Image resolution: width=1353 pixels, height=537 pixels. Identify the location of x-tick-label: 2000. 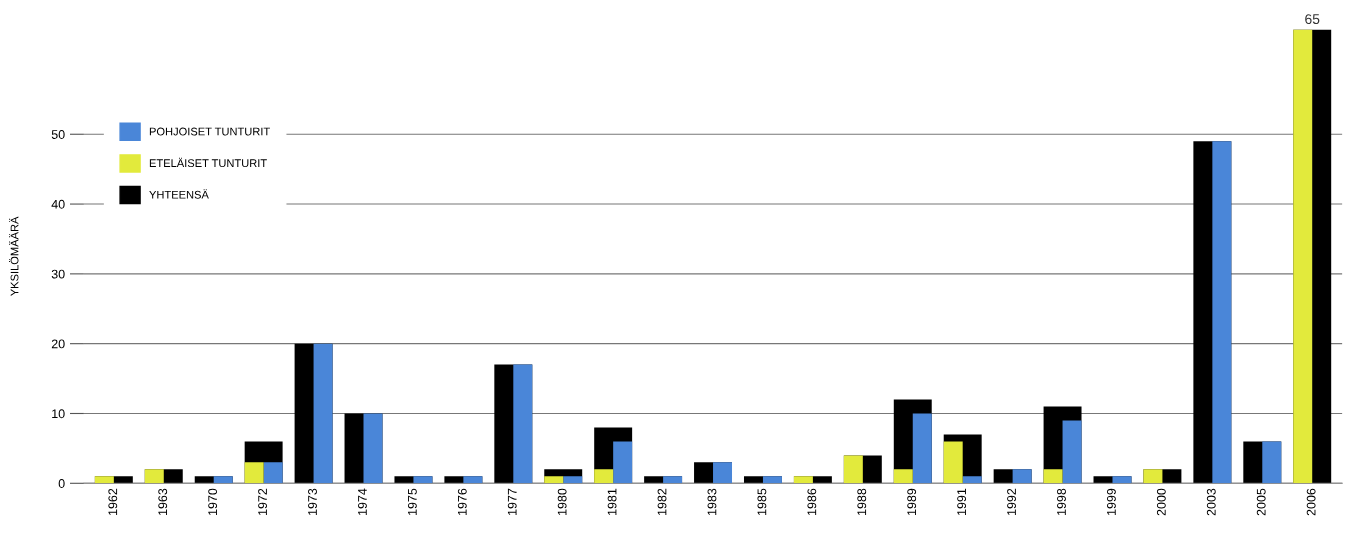
(1161, 502).